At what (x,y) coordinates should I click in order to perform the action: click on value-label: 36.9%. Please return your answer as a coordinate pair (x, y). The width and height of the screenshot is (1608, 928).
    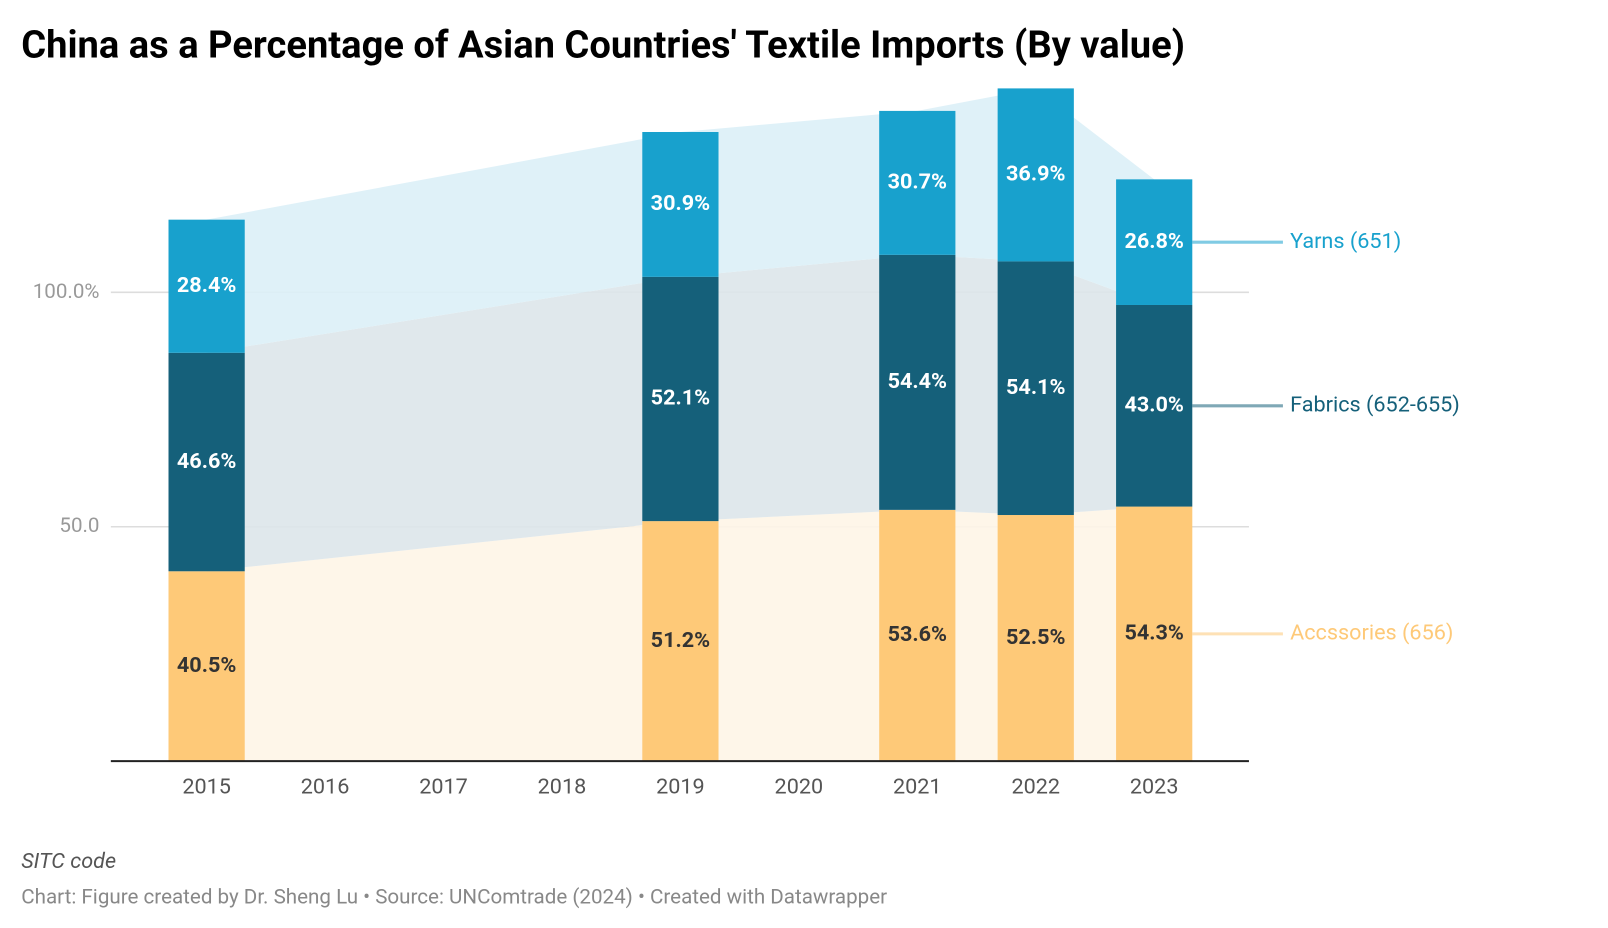
    Looking at the image, I should click on (1035, 174).